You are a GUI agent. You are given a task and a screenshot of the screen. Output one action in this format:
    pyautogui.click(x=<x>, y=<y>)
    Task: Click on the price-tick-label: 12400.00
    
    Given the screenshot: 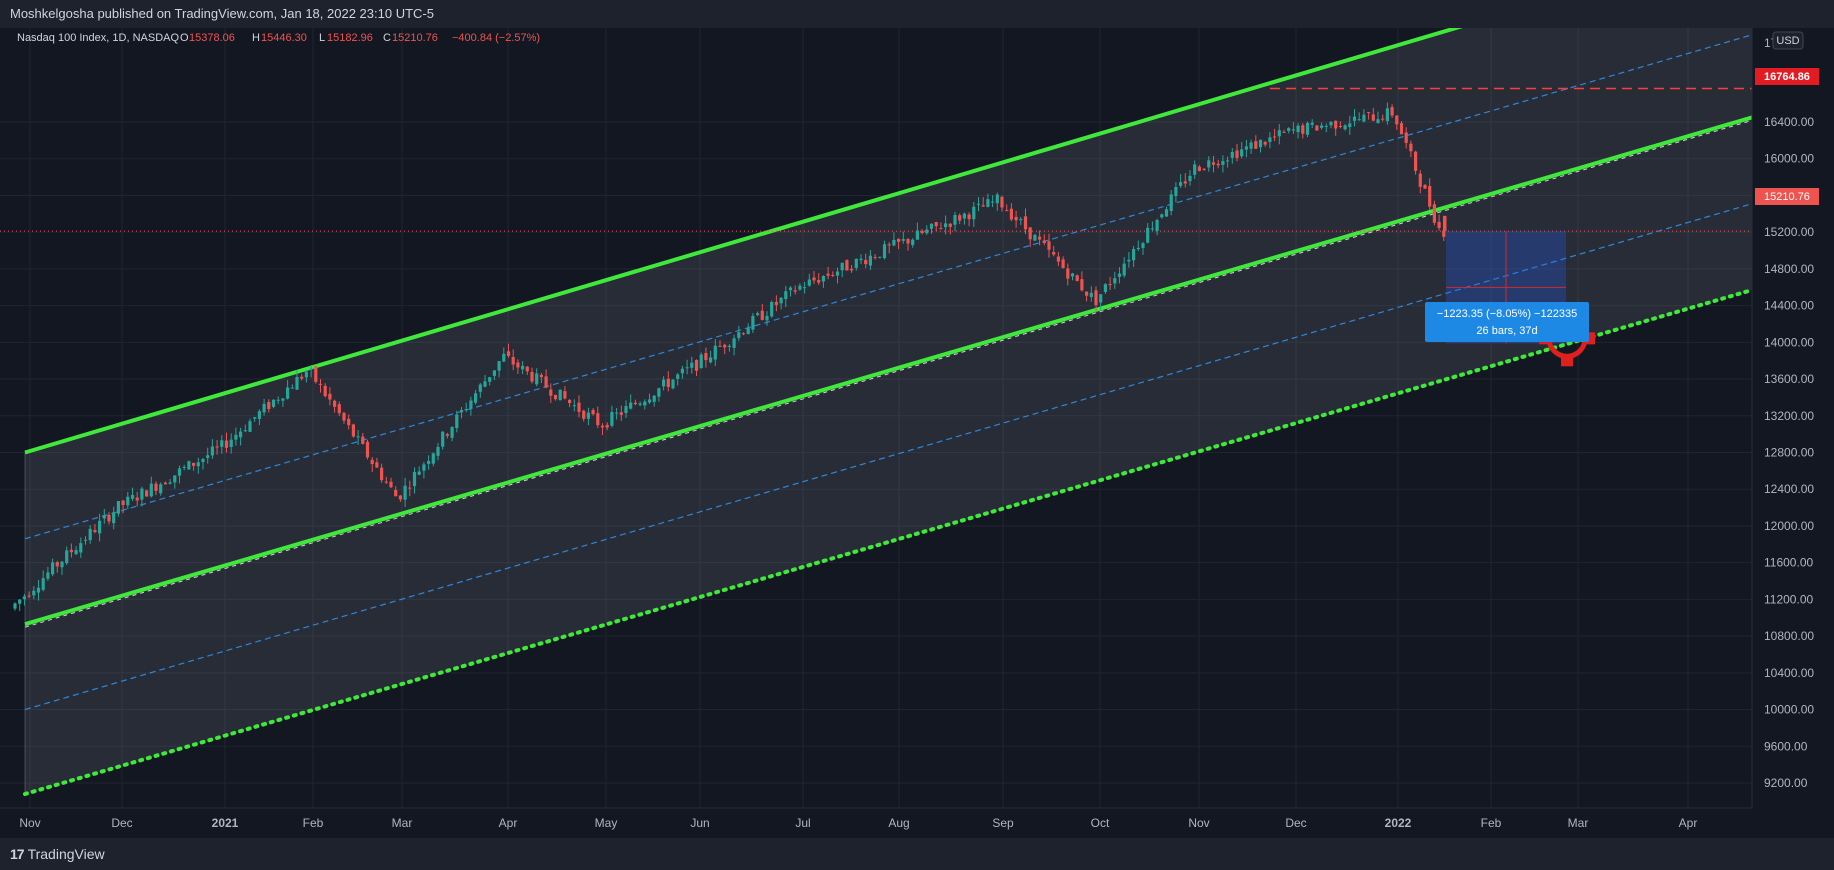 What is the action you would take?
    pyautogui.click(x=1789, y=489)
    